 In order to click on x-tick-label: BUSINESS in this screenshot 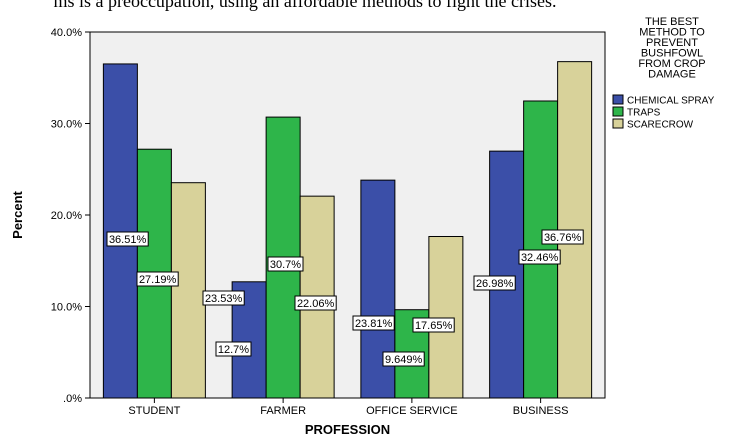, I will do `click(541, 411)`.